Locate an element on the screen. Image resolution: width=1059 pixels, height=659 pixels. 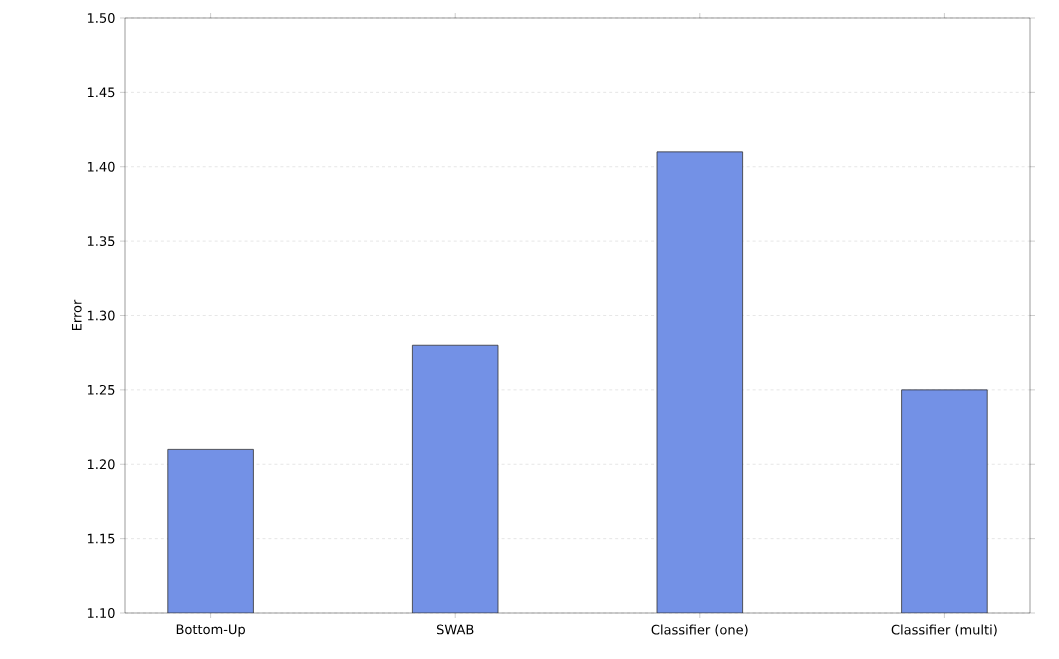
y-tick-label: 1.10 is located at coordinates (101, 613).